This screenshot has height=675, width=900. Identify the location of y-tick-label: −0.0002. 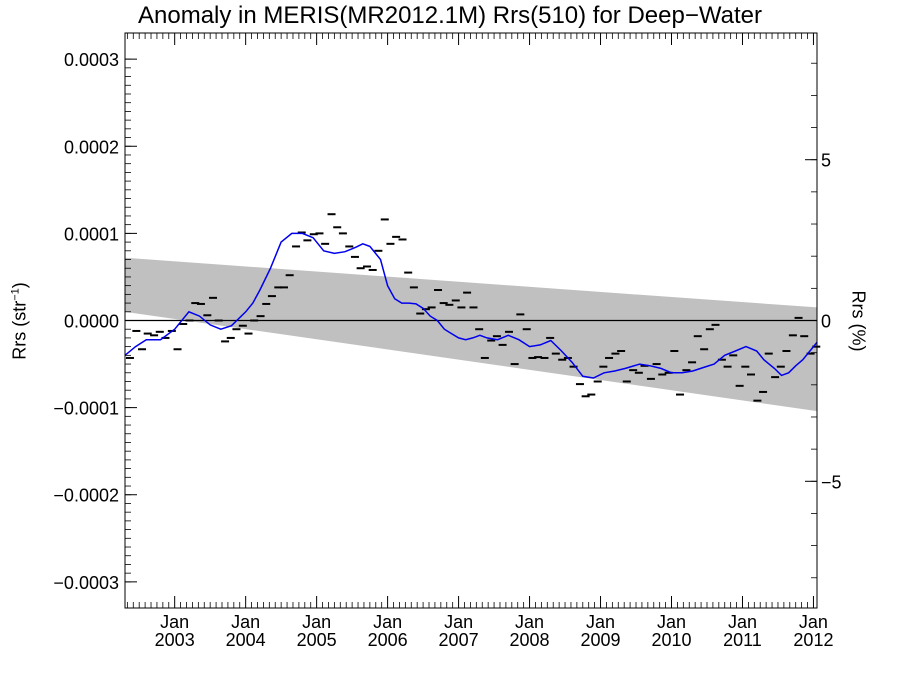
(86, 496).